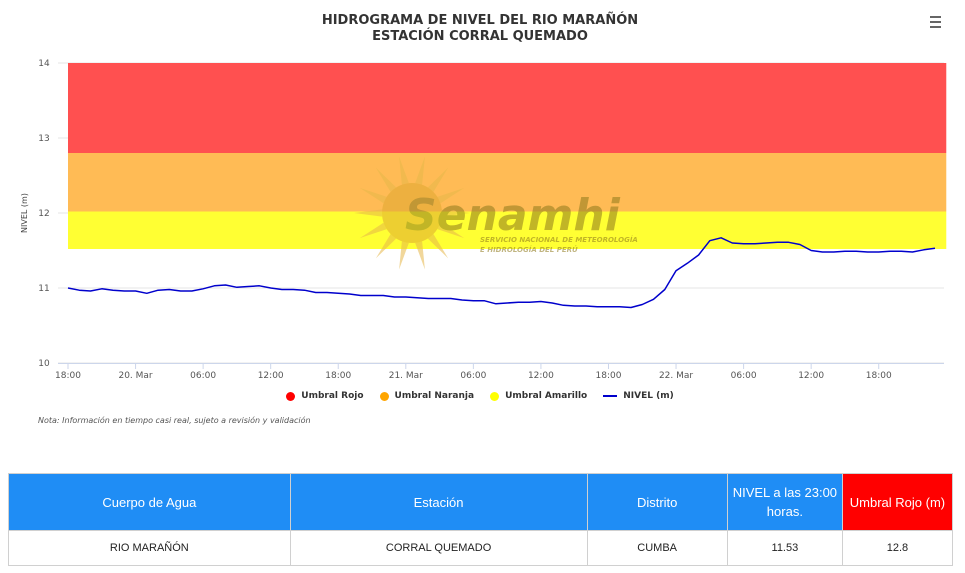  What do you see at coordinates (24, 213) in the screenshot?
I see `y-axis-title: NIVEL (m)` at bounding box center [24, 213].